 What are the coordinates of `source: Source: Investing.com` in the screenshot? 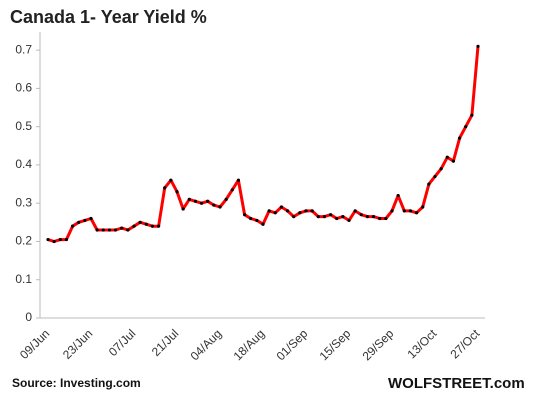 It's located at (76, 383).